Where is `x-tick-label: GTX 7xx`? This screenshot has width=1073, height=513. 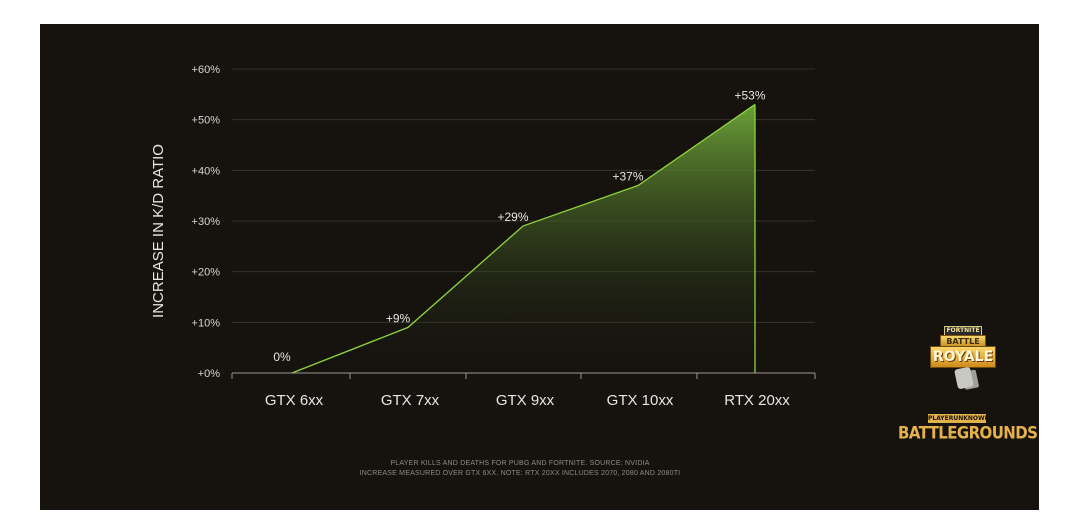
x-tick-label: GTX 7xx is located at coordinates (410, 400).